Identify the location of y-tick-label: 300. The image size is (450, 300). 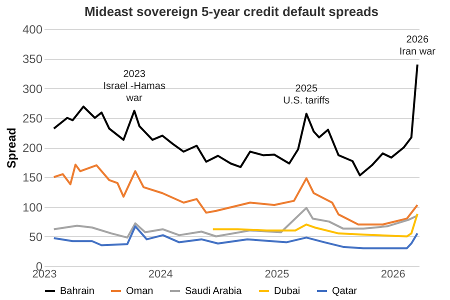
(32, 89).